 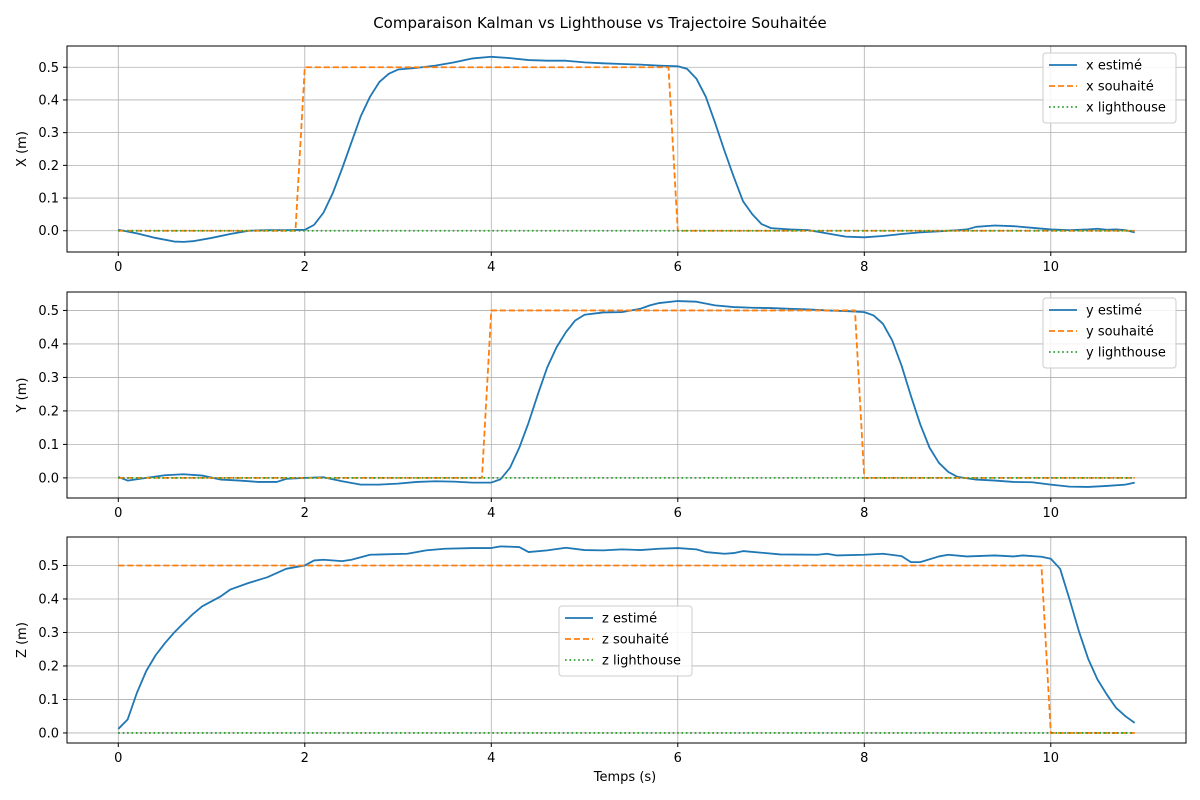 I want to click on legend: y estimé y souhaité y lighthouse, so click(x=1109, y=333).